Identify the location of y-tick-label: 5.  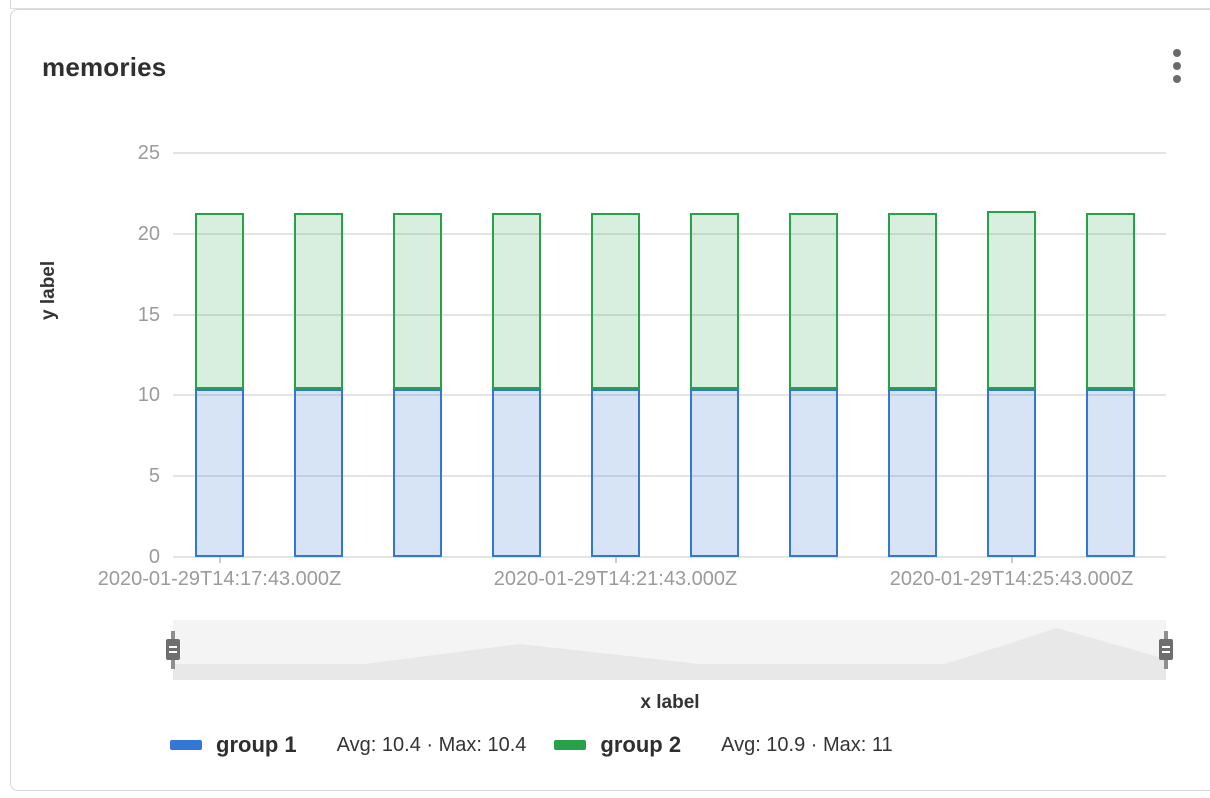
(154, 476).